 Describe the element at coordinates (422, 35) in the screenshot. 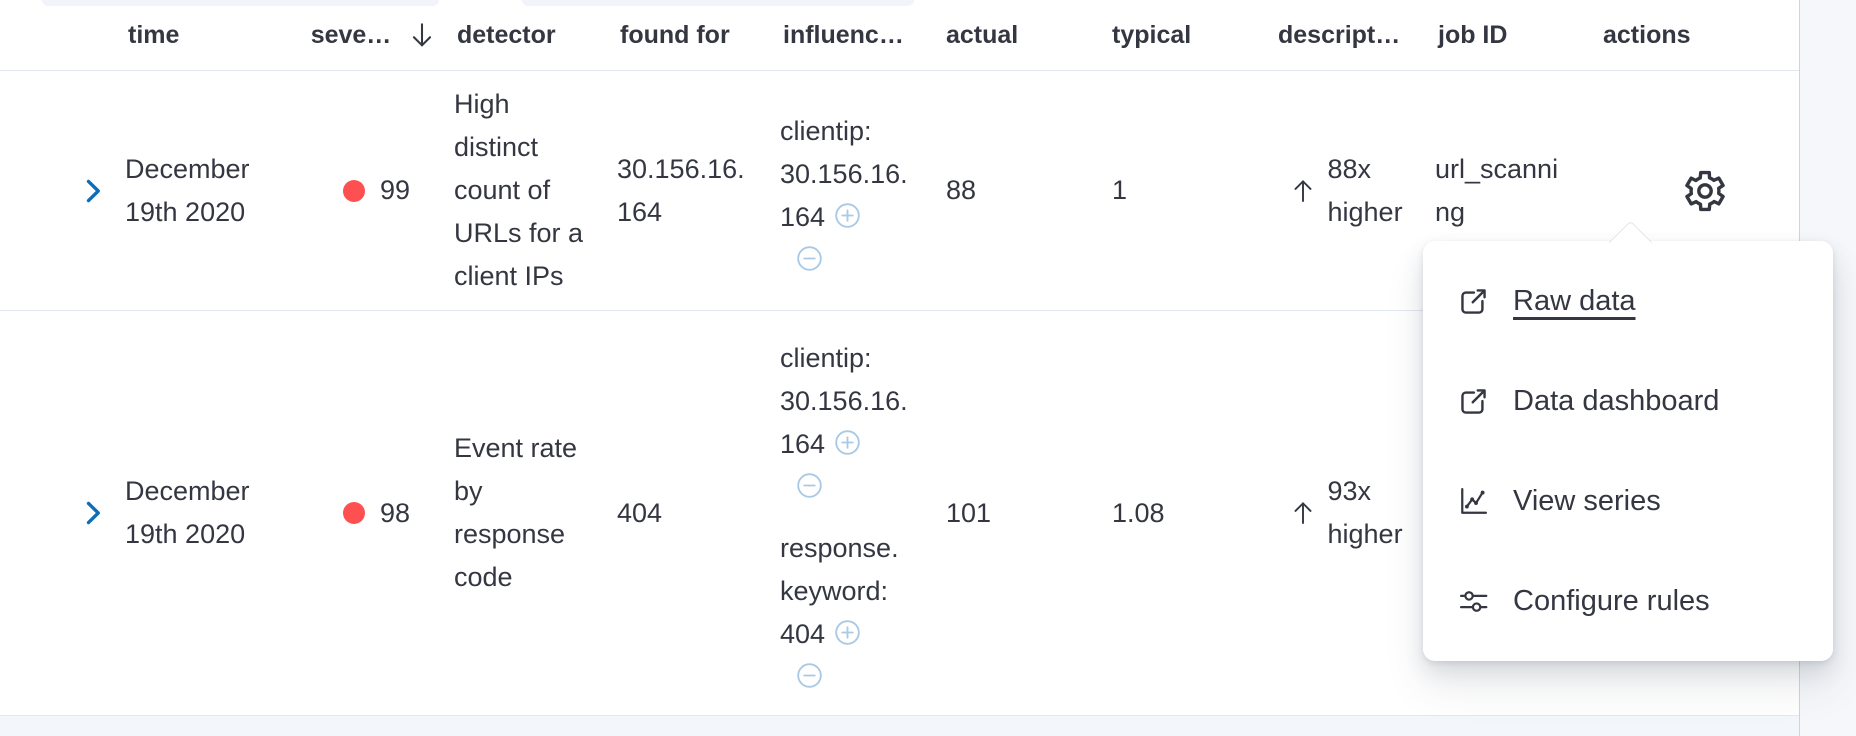

I see `sort-arrow-down-icon` at that location.